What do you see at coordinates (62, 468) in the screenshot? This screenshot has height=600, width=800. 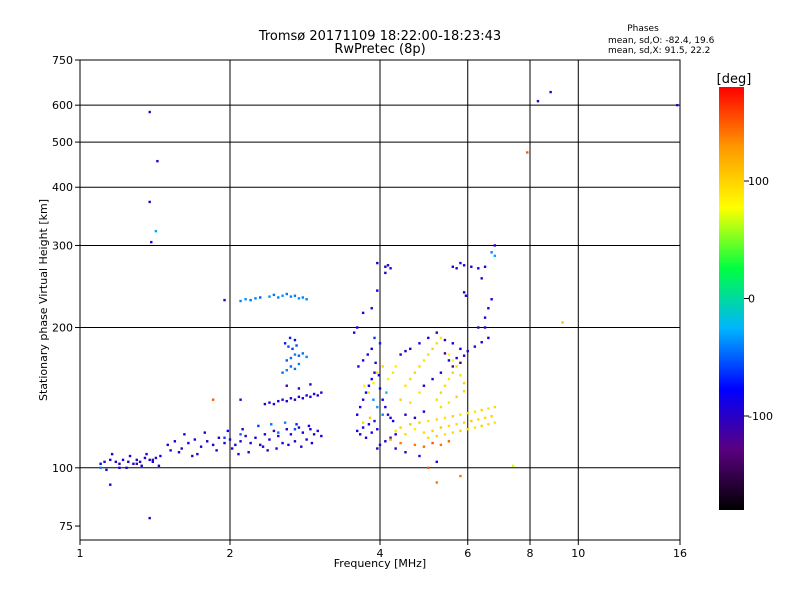 I see `y-tick-label: 100` at bounding box center [62, 468].